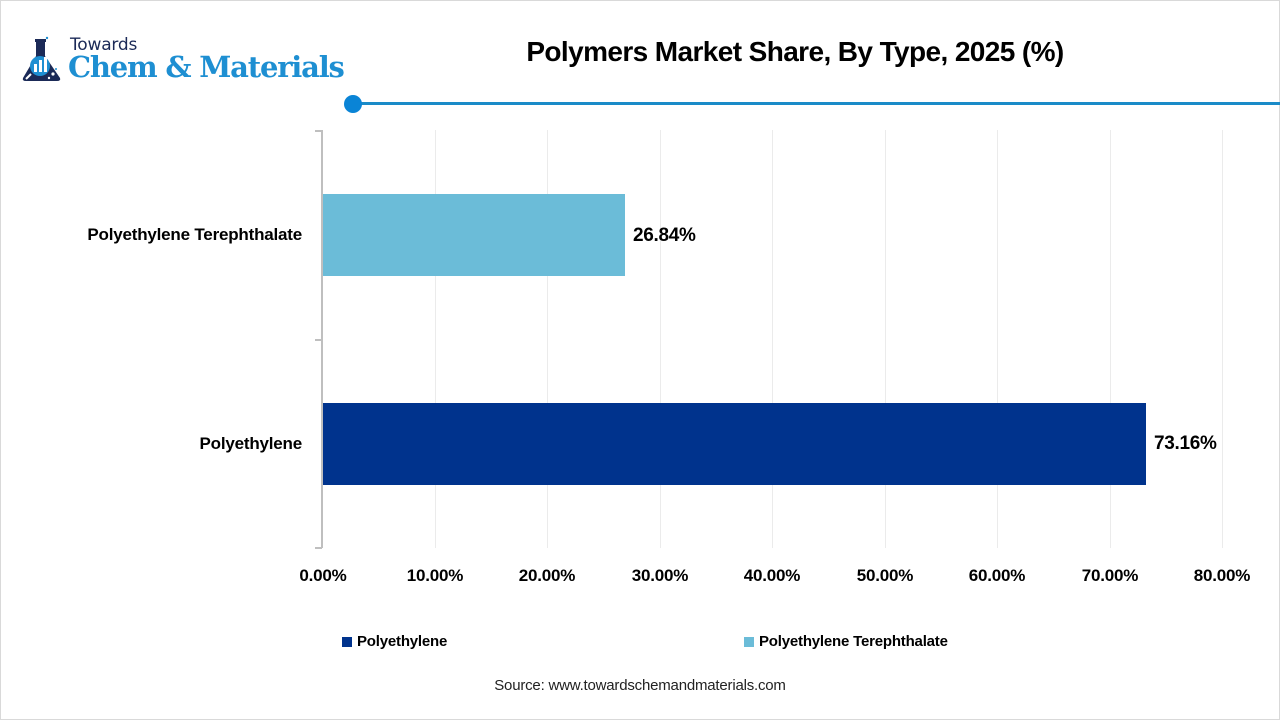 The height and width of the screenshot is (720, 1280). I want to click on legend-item-polyethylene: Polyethylene, so click(394, 641).